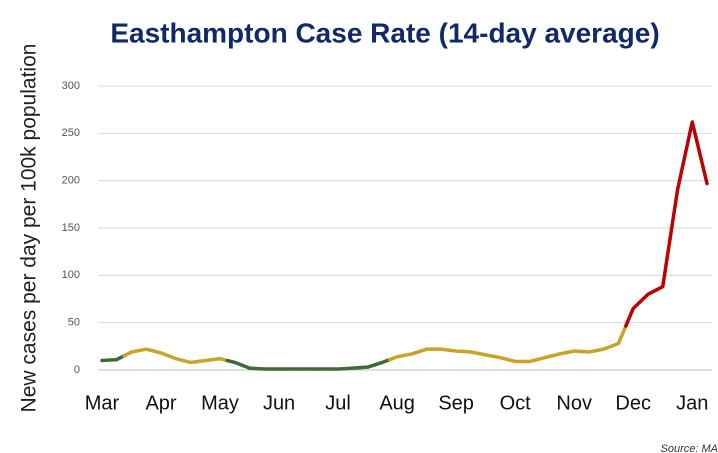  Describe the element at coordinates (74, 323) in the screenshot. I see `y-tick-label: 50` at that location.